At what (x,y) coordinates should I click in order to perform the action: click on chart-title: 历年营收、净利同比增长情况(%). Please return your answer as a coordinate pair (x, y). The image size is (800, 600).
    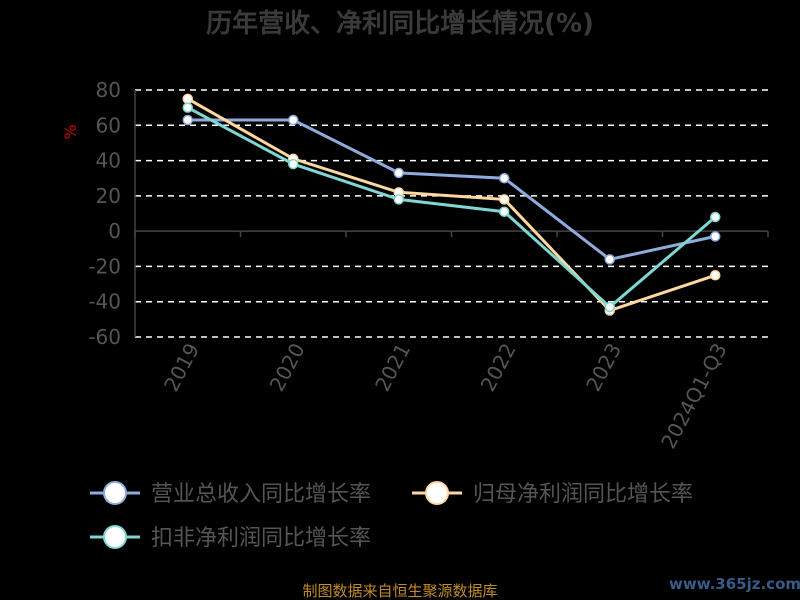
    Looking at the image, I should click on (400, 23).